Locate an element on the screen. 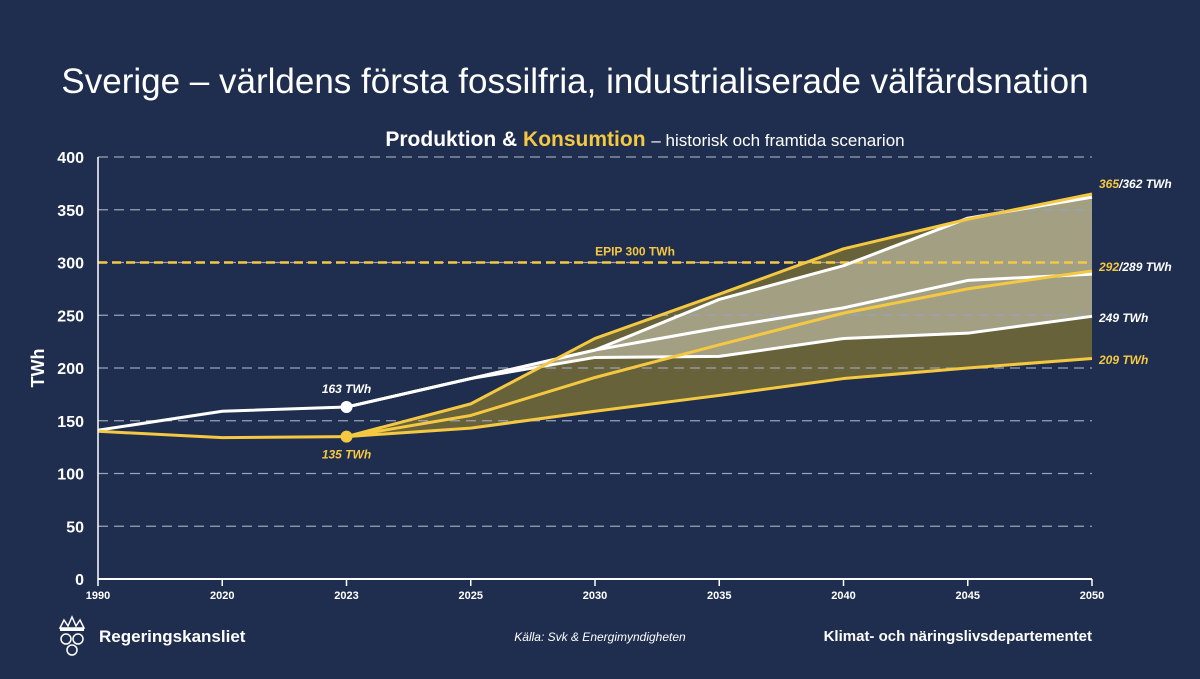 The height and width of the screenshot is (679, 1200). production-historical-line is located at coordinates (222, 418).